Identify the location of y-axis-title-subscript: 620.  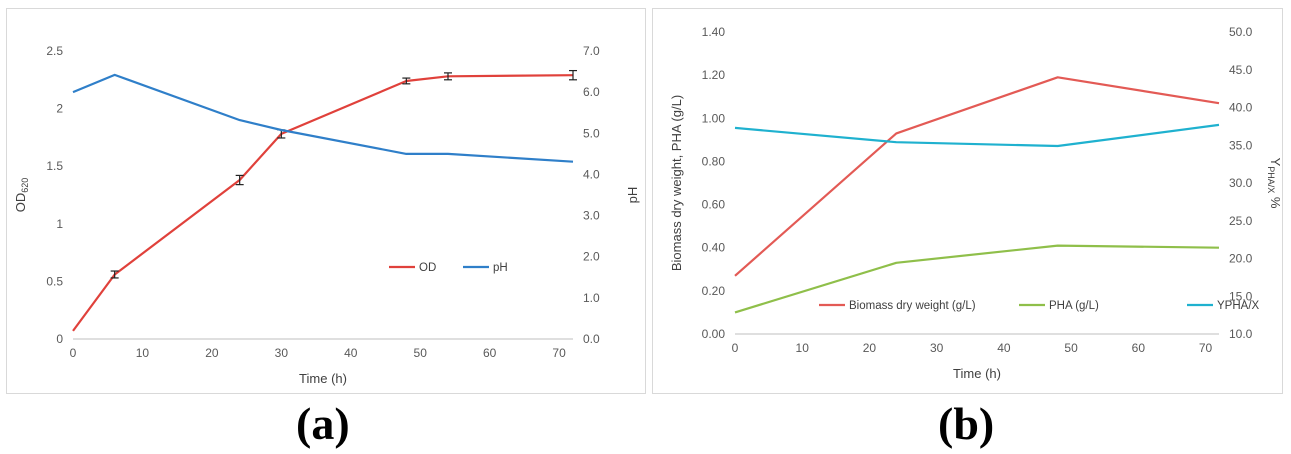
(25, 185).